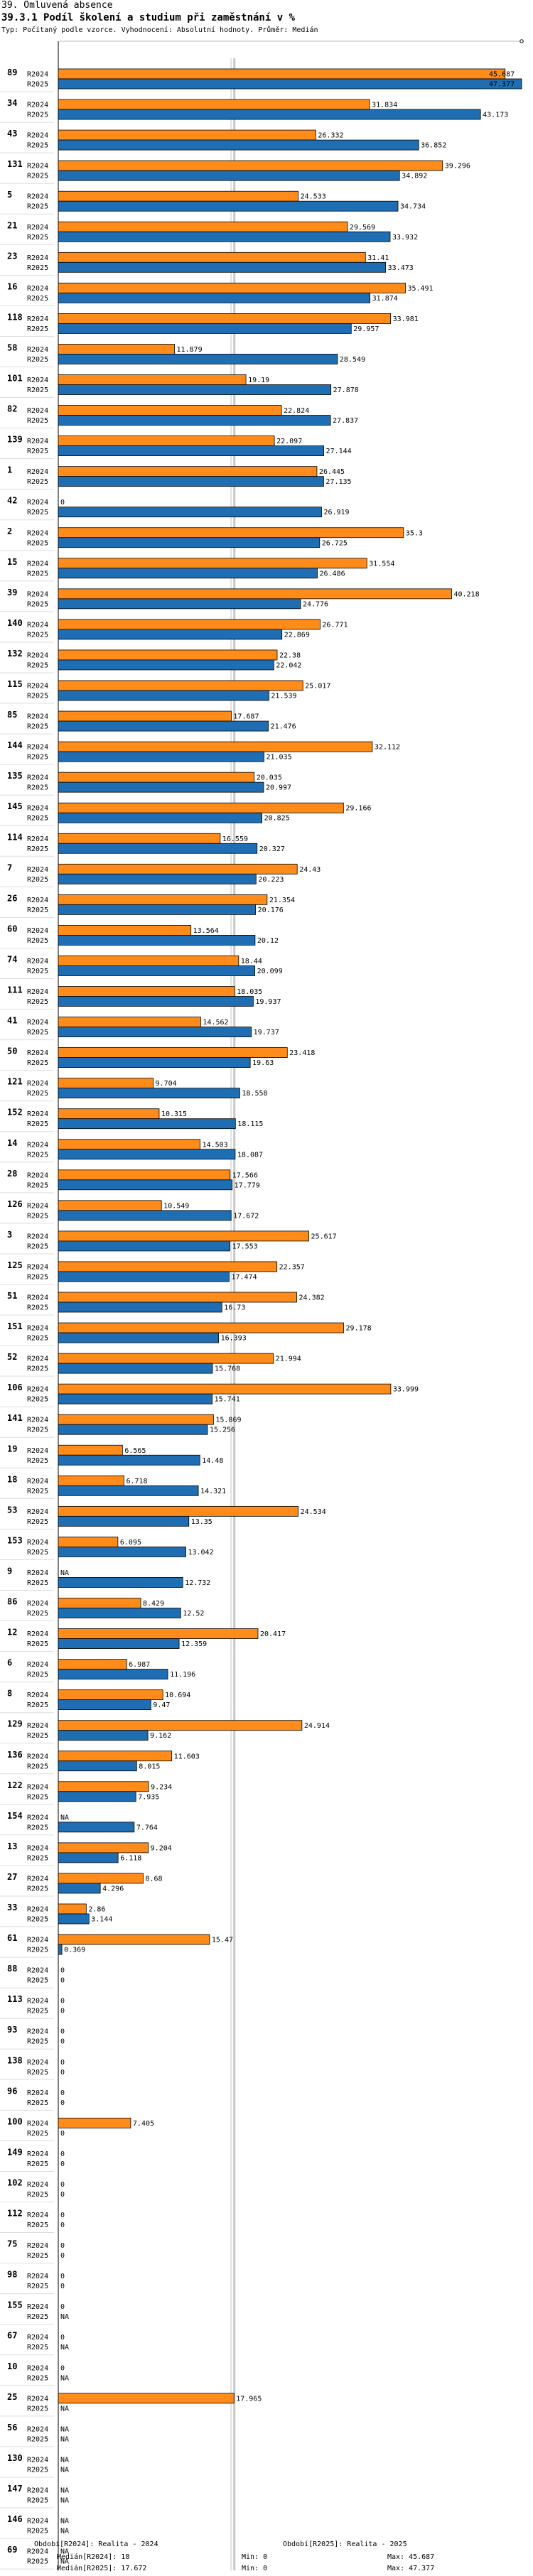 This screenshot has width=533, height=2576. I want to click on value-label-r2024: 32.112, so click(387, 748).